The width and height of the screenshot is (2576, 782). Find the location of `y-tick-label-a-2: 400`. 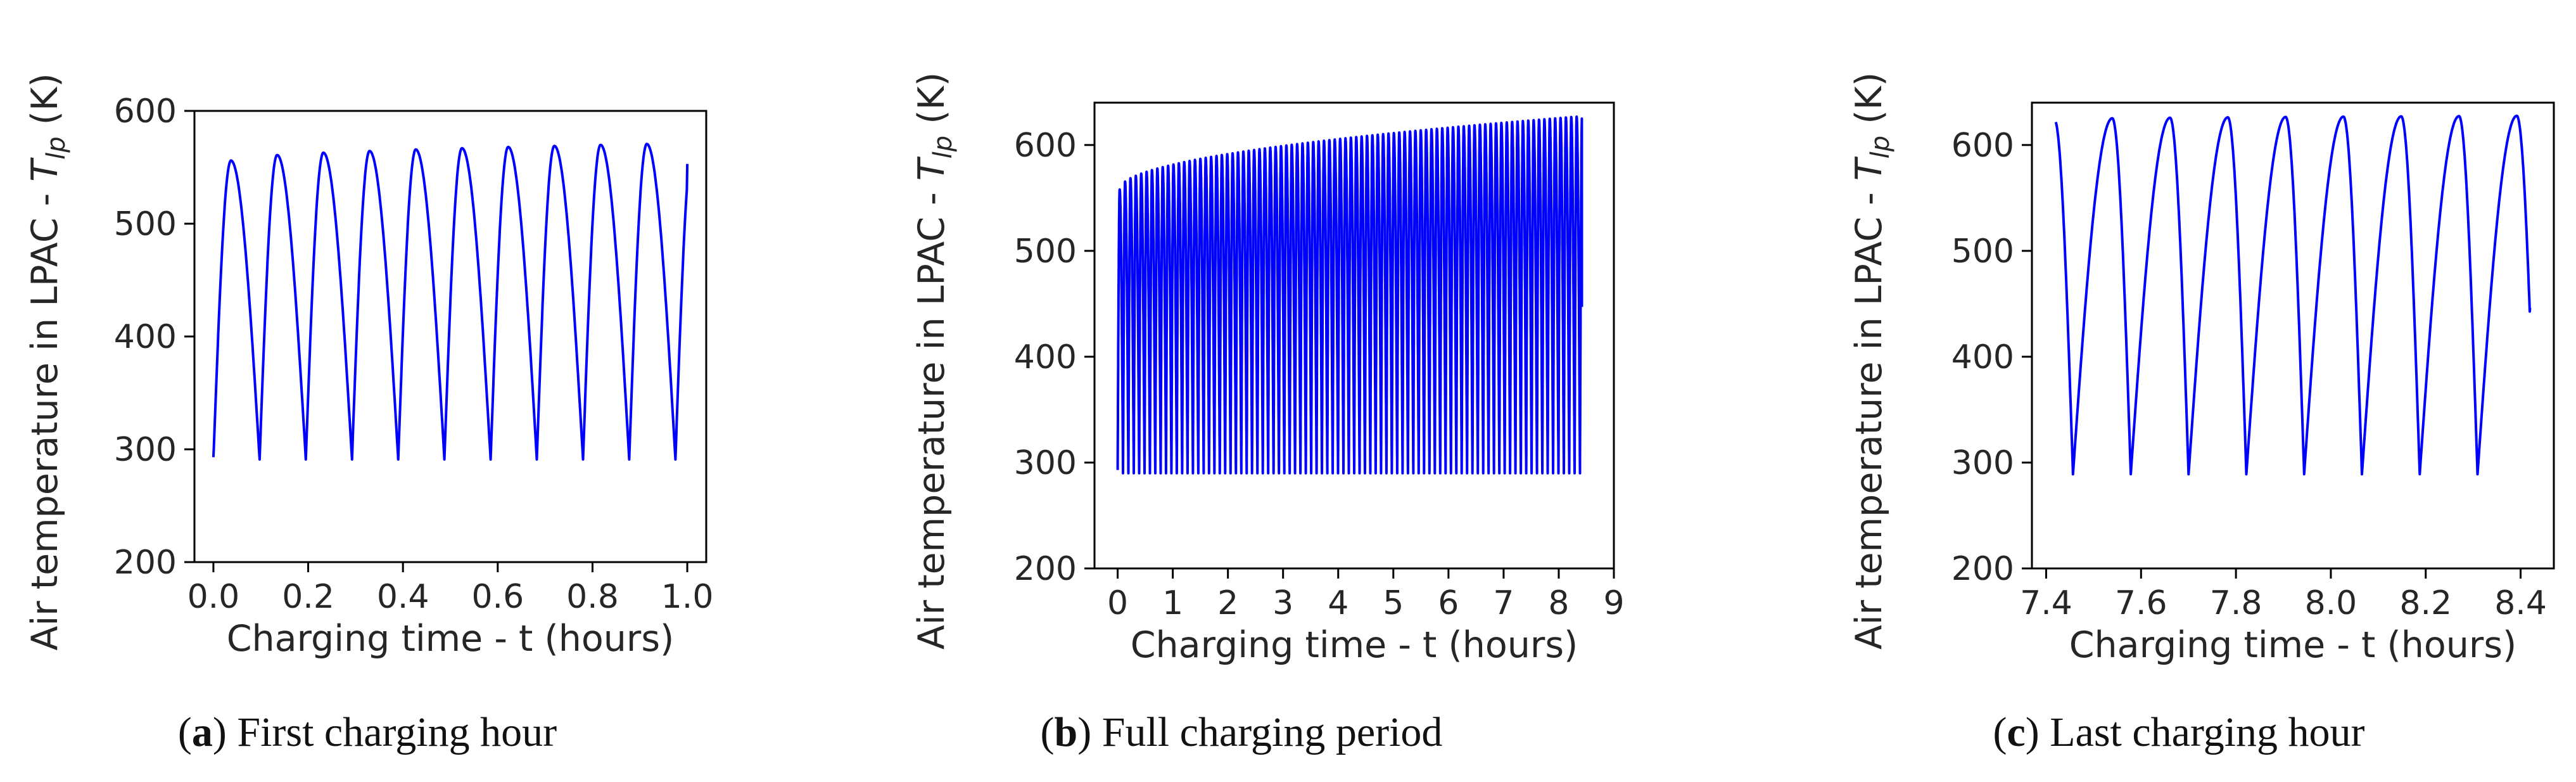

y-tick-label-a-2: 400 is located at coordinates (145, 337).